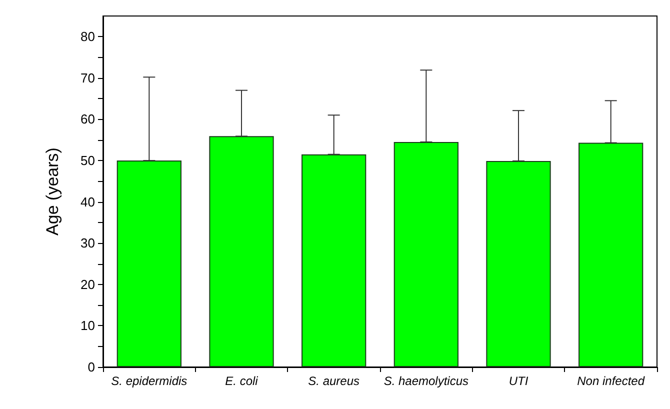  I want to click on y-tick-label: 40, so click(87, 202).